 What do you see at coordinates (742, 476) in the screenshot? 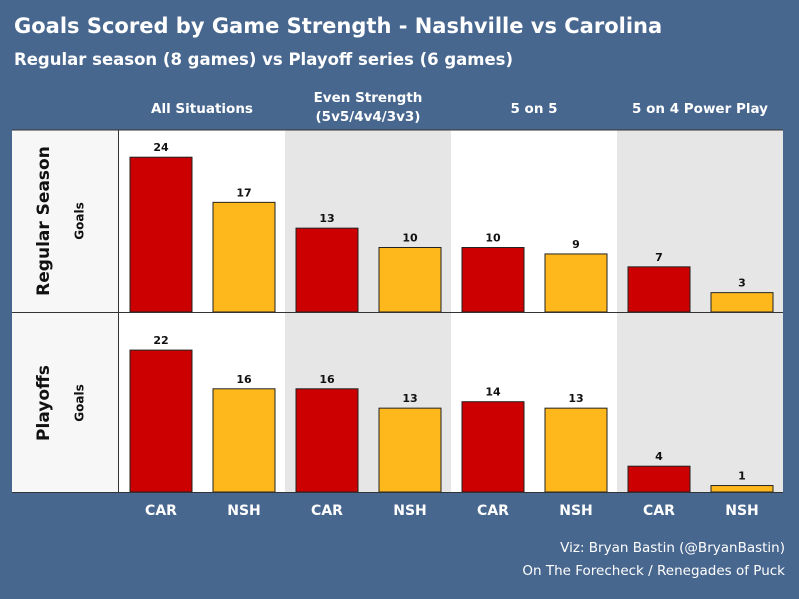
I see `data-label: 1` at bounding box center [742, 476].